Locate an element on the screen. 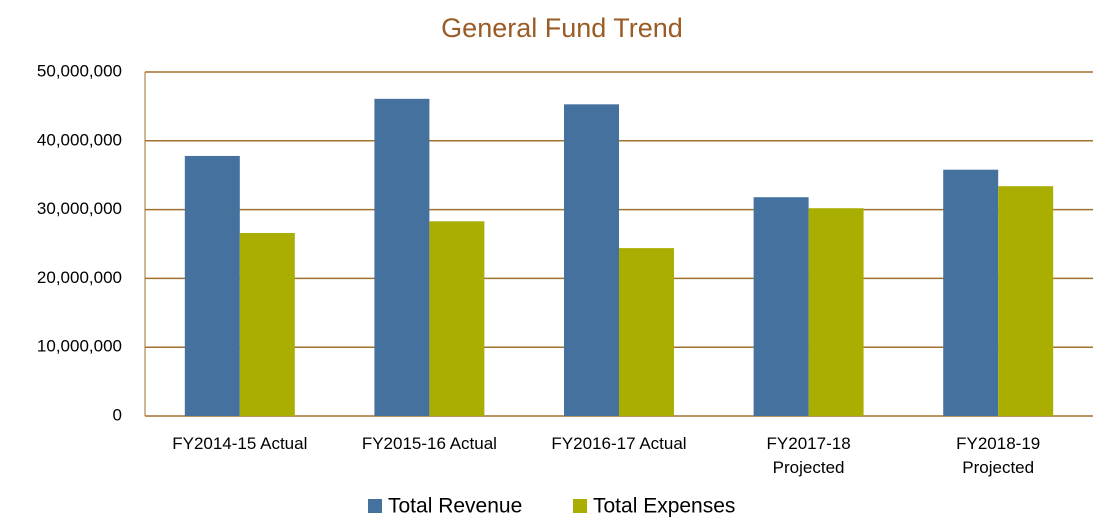  x-tick-label: FY2018-19 Projected is located at coordinates (998, 455).